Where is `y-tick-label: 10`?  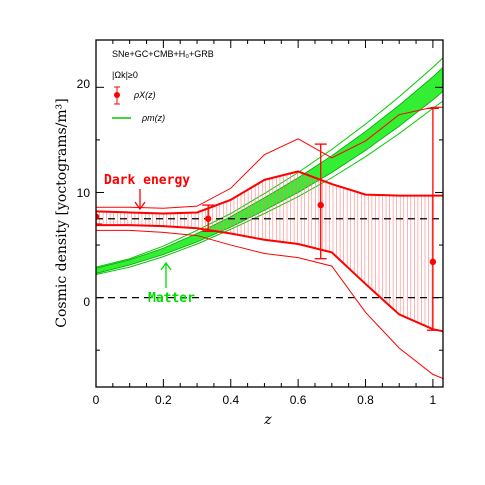
y-tick-label: 10 is located at coordinates (84, 193).